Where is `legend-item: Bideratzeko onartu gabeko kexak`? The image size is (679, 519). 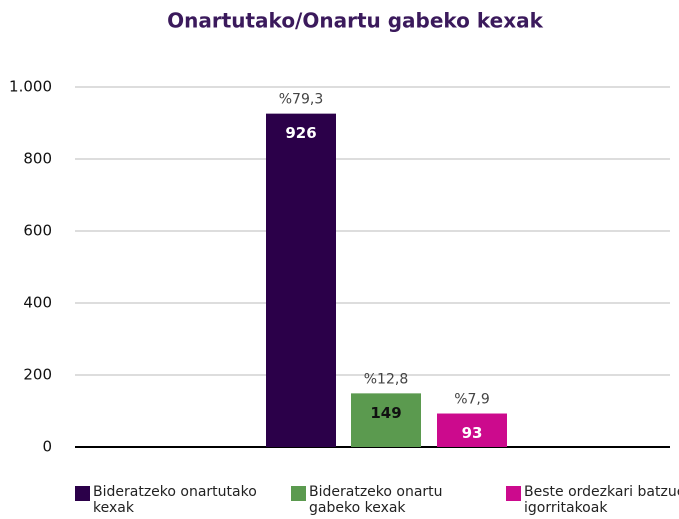
legend-item: Bideratzeko onartu gabeko kexak is located at coordinates (385, 500).